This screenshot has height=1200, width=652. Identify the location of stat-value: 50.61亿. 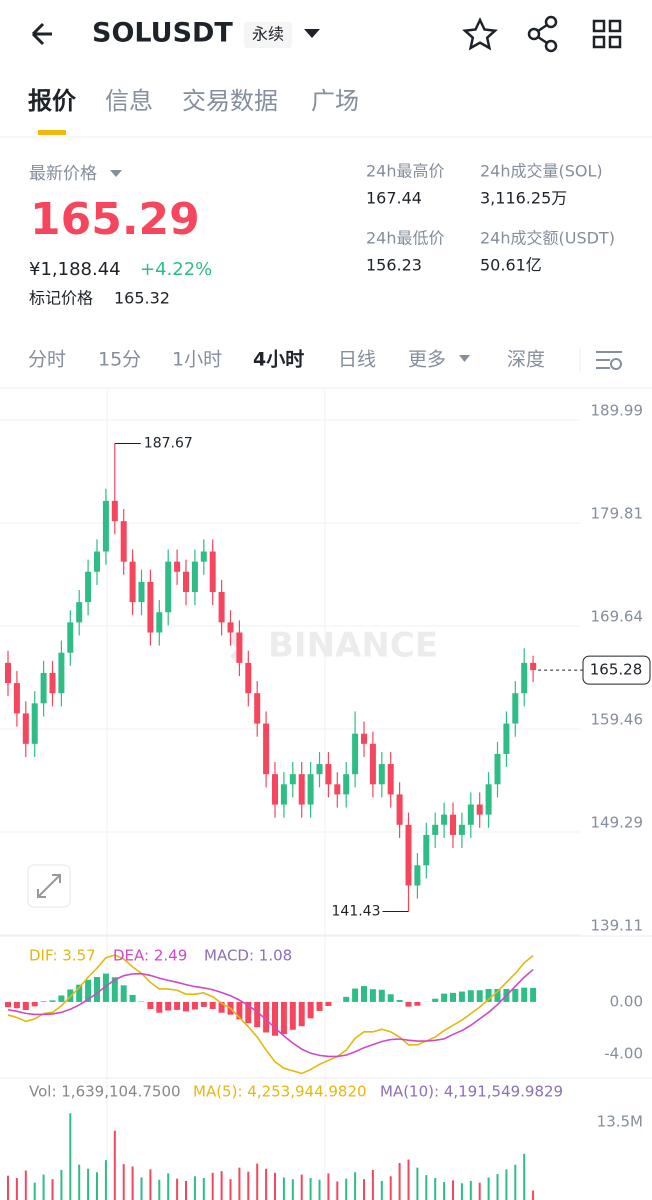
(511, 265).